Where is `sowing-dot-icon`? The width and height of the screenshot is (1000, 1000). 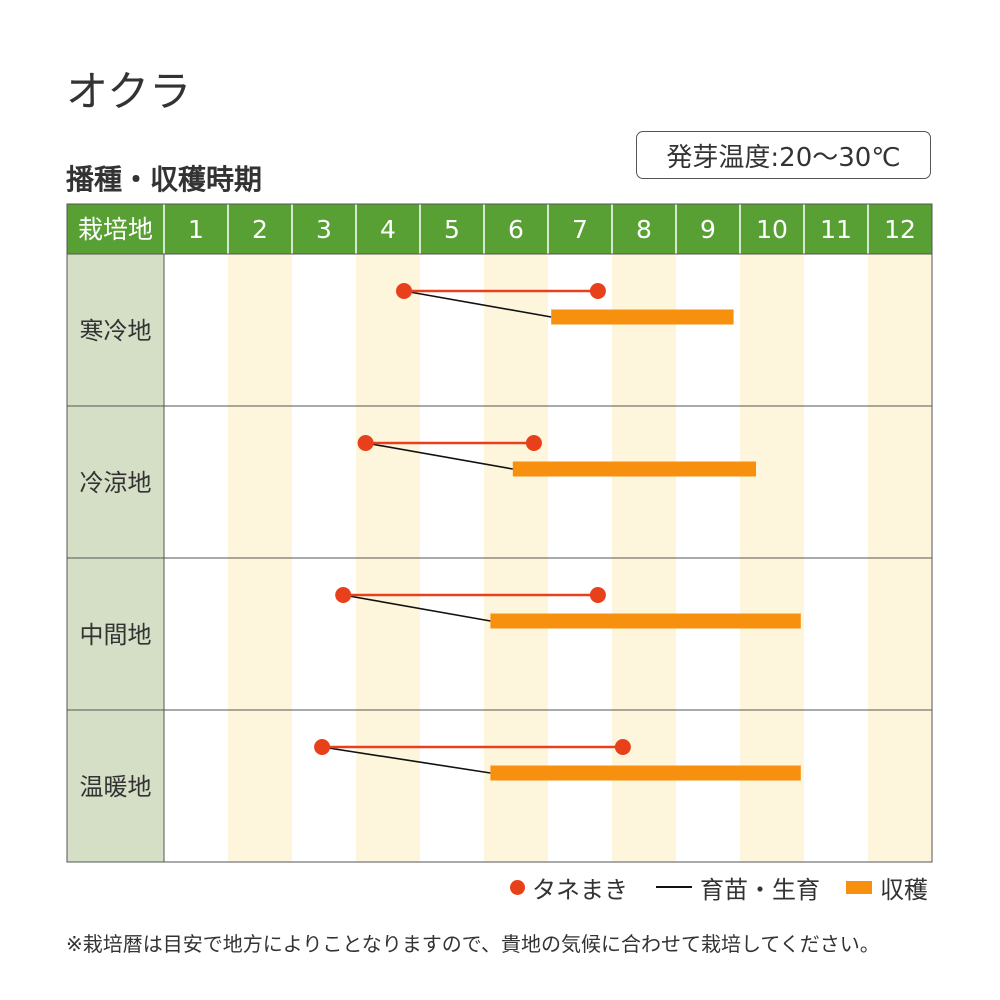 sowing-dot-icon is located at coordinates (517, 887).